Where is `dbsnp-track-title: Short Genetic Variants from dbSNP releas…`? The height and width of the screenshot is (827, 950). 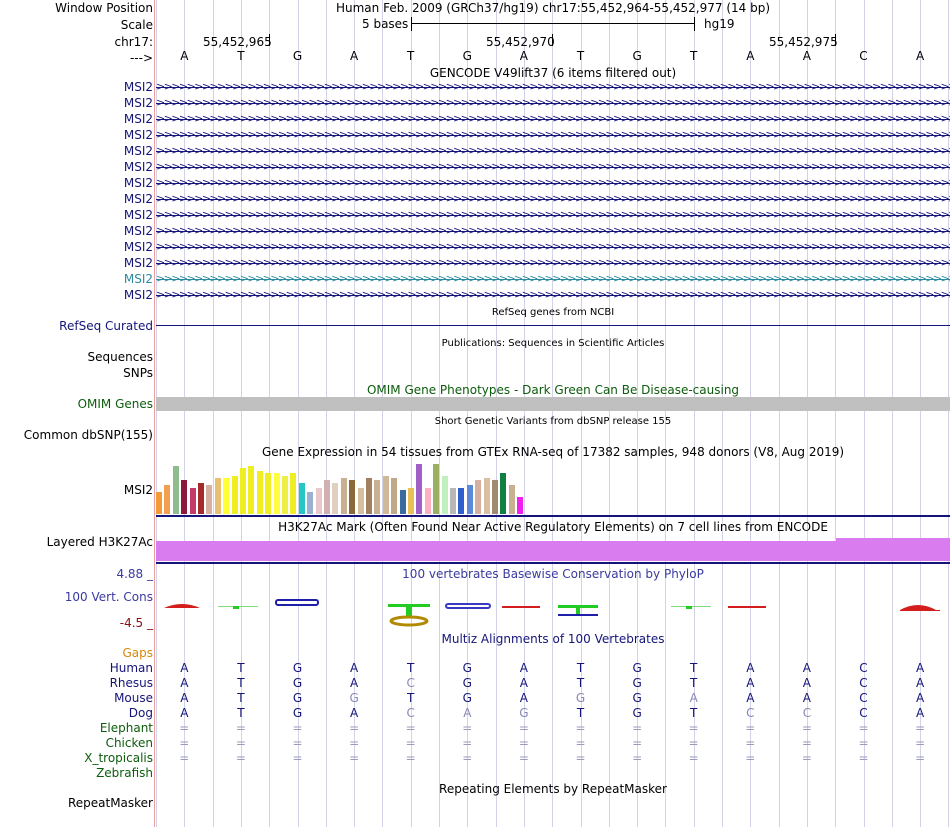
dbsnp-track-title: Short Genetic Variants from dbSNP releas… is located at coordinates (553, 421).